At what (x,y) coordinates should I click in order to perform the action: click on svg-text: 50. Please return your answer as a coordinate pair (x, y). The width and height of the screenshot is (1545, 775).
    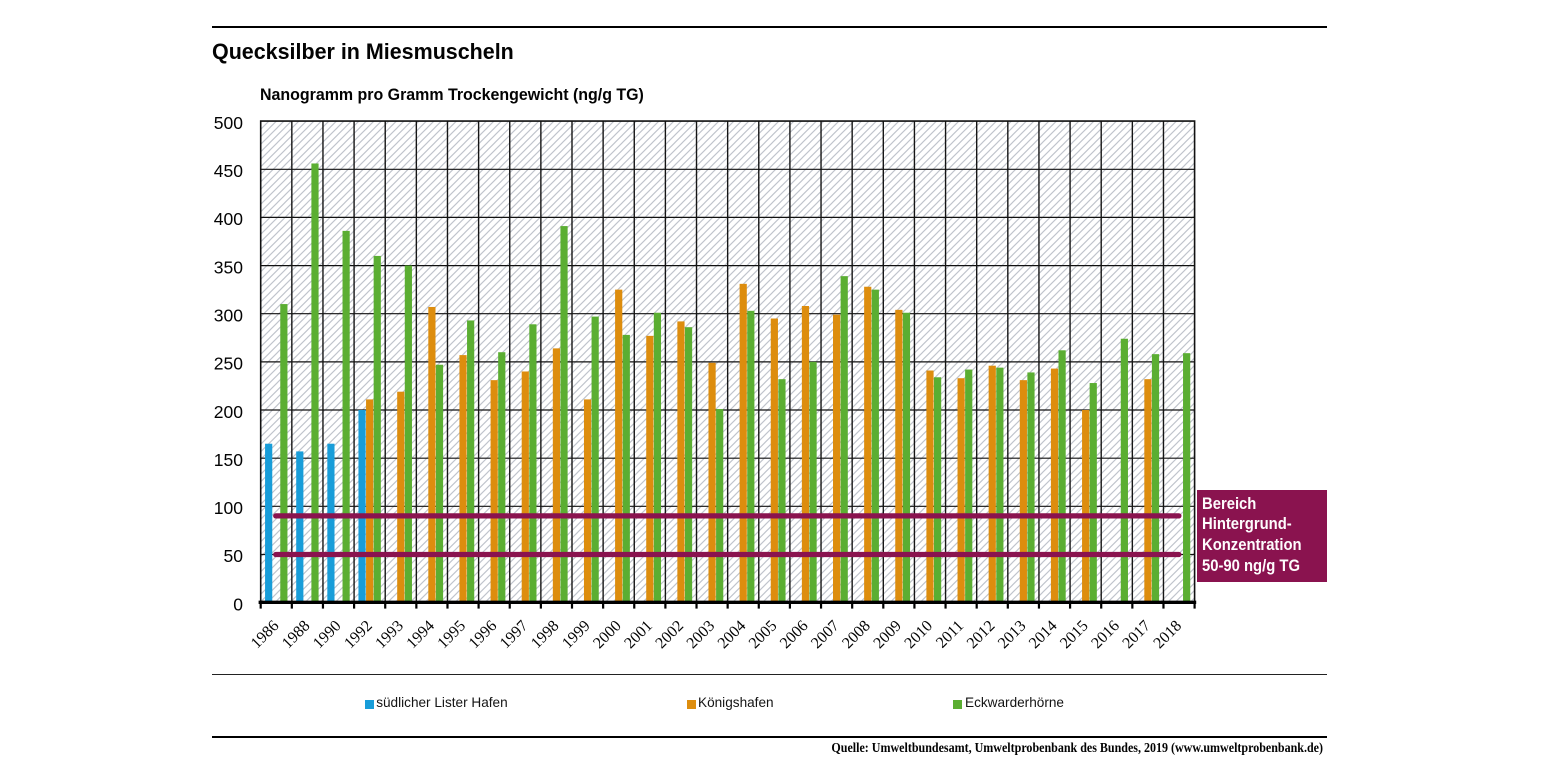
    Looking at the image, I should click on (234, 556).